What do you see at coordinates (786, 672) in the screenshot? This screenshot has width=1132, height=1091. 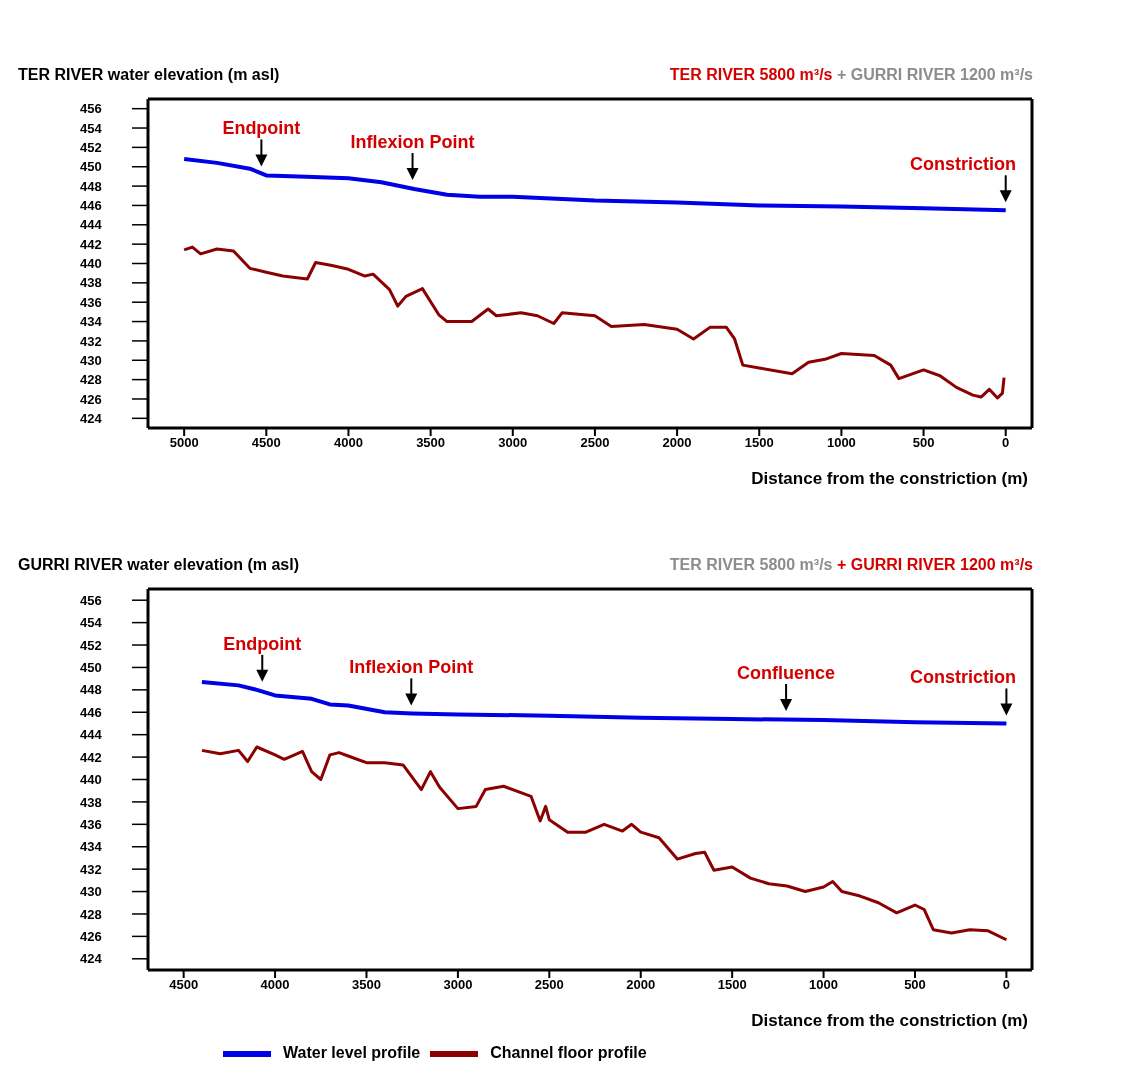 I see `annotation: Confluence` at bounding box center [786, 672].